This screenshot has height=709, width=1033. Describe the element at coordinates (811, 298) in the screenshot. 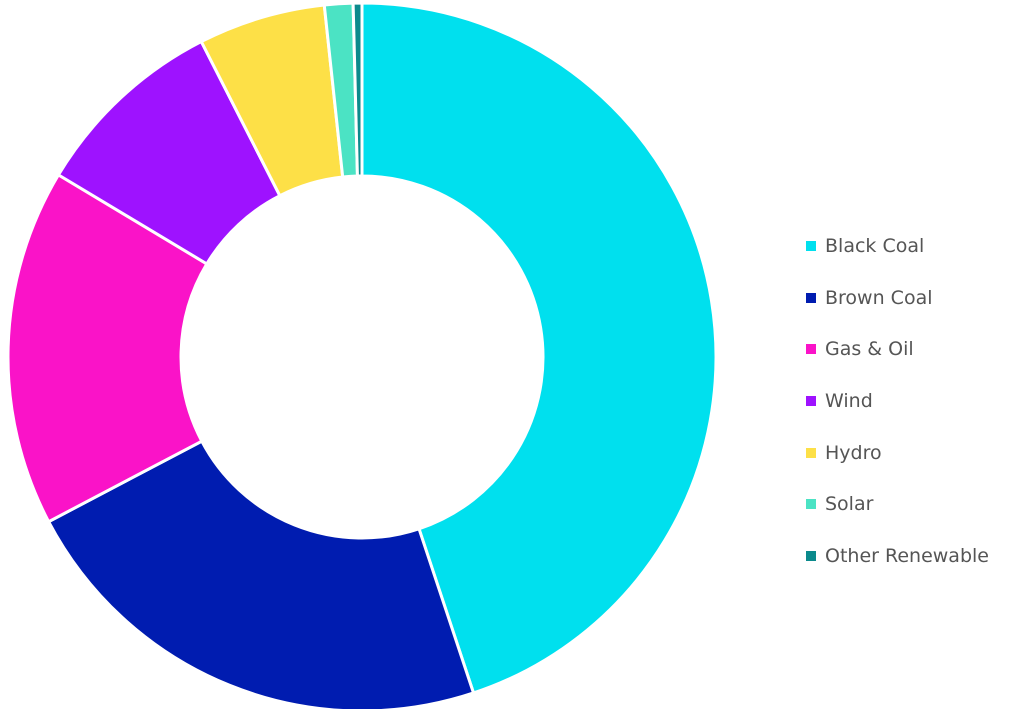

I see `legend-swatch-brown-coal` at that location.